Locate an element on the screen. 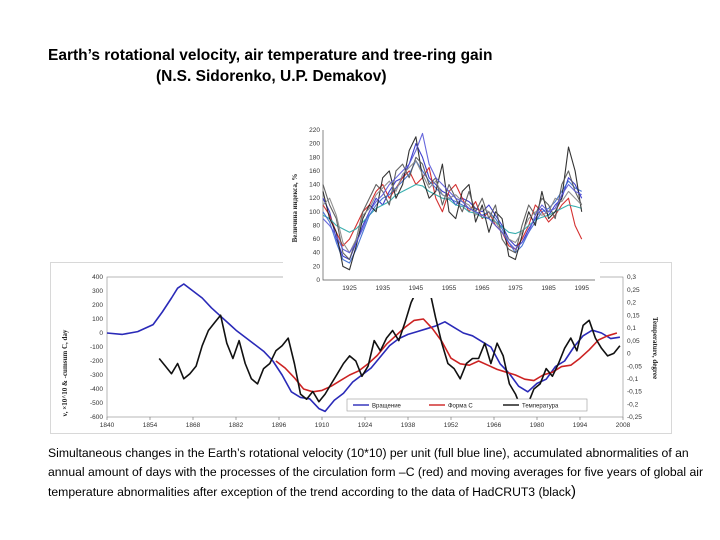 The height and width of the screenshot is (540, 720). main-y2-tick-label: -0,2 is located at coordinates (633, 404).